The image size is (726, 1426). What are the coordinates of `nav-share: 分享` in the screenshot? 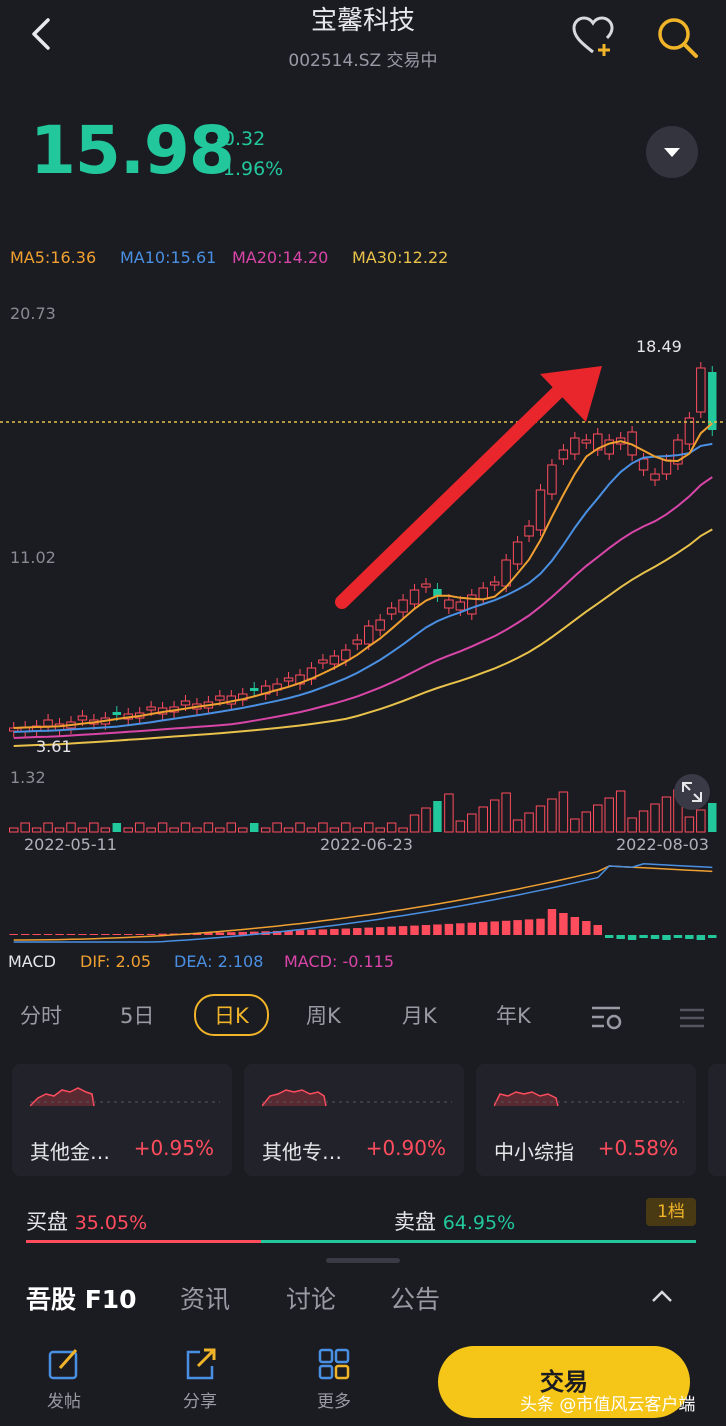 It's located at (200, 1379).